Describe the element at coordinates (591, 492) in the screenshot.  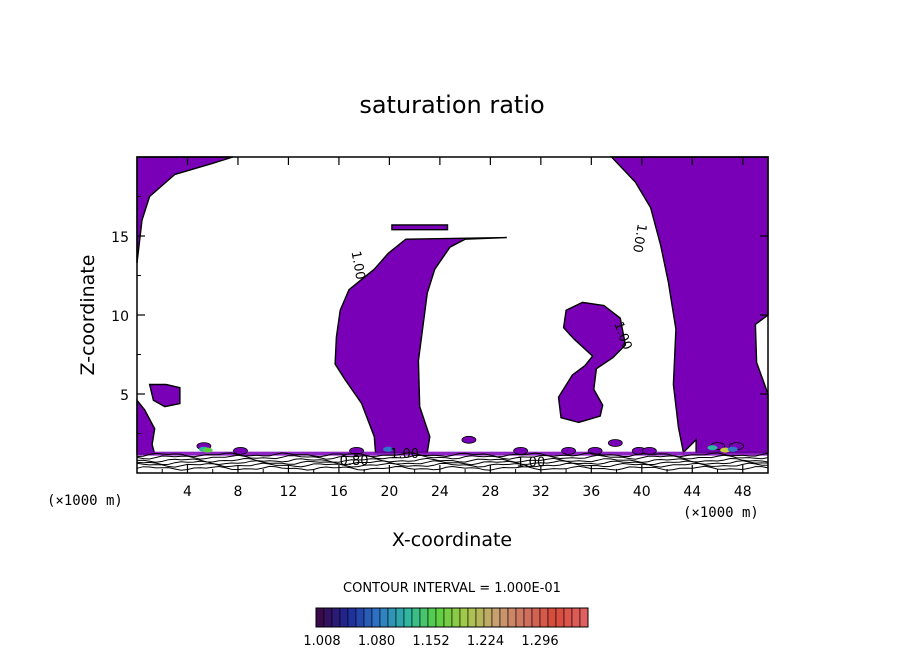
I see `x-tick-label: 36` at that location.